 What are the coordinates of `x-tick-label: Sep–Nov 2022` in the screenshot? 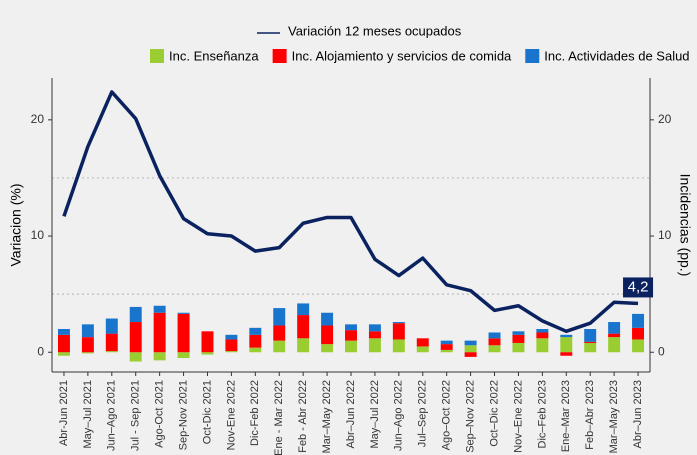 It's located at (471, 416).